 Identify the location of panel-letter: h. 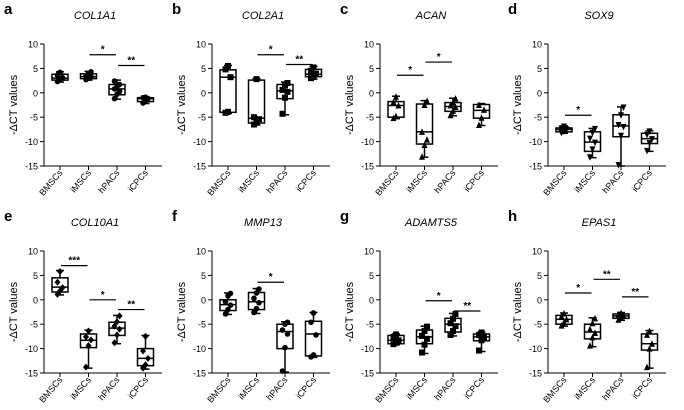
(512, 216).